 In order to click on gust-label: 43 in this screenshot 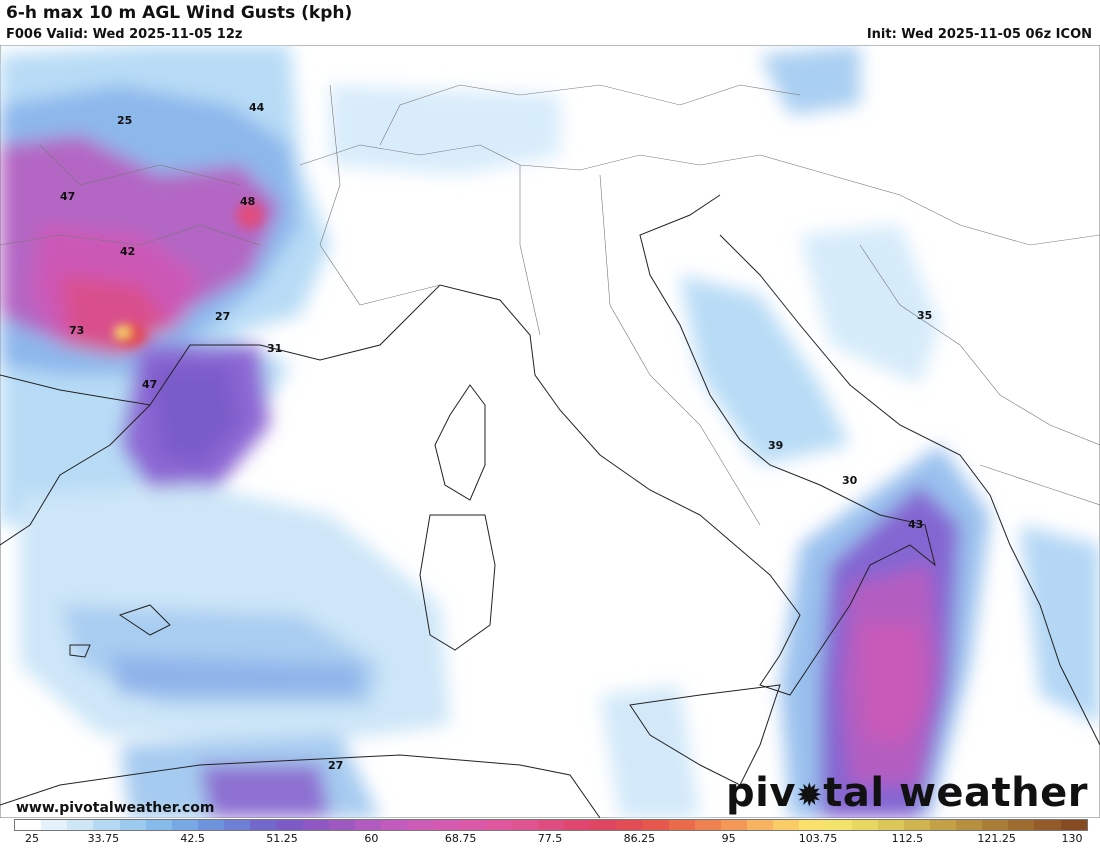, I will do `click(915, 524)`.